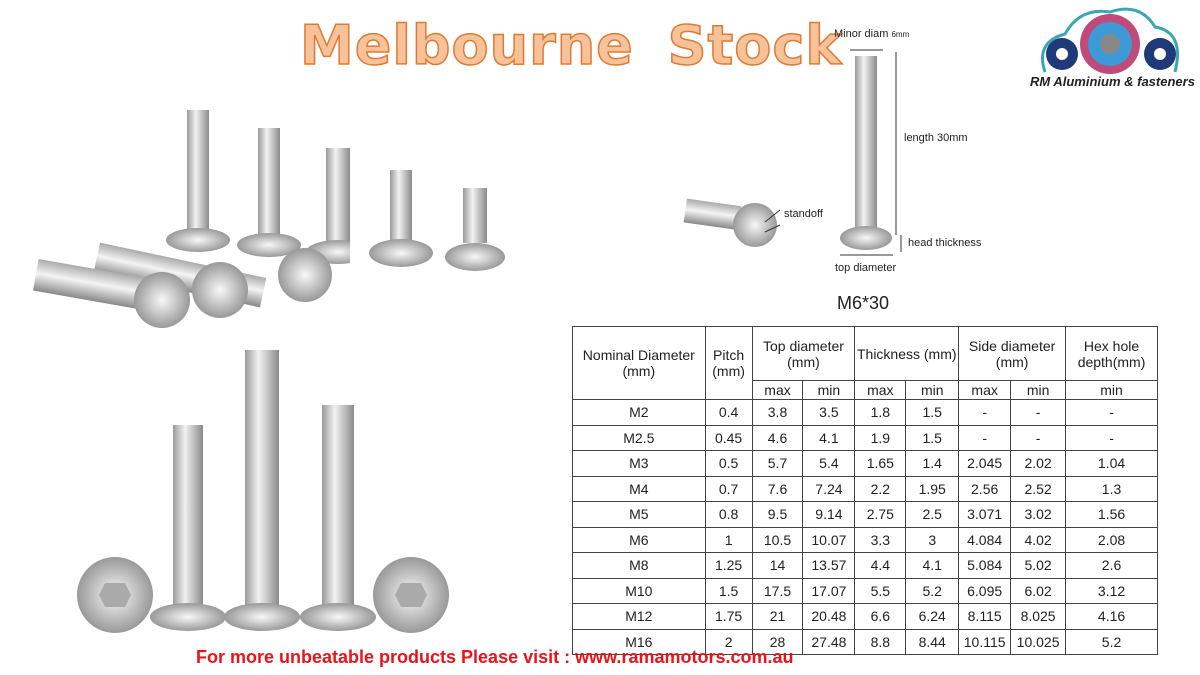  What do you see at coordinates (639, 437) in the screenshot?
I see `table-cell: M2.5` at bounding box center [639, 437].